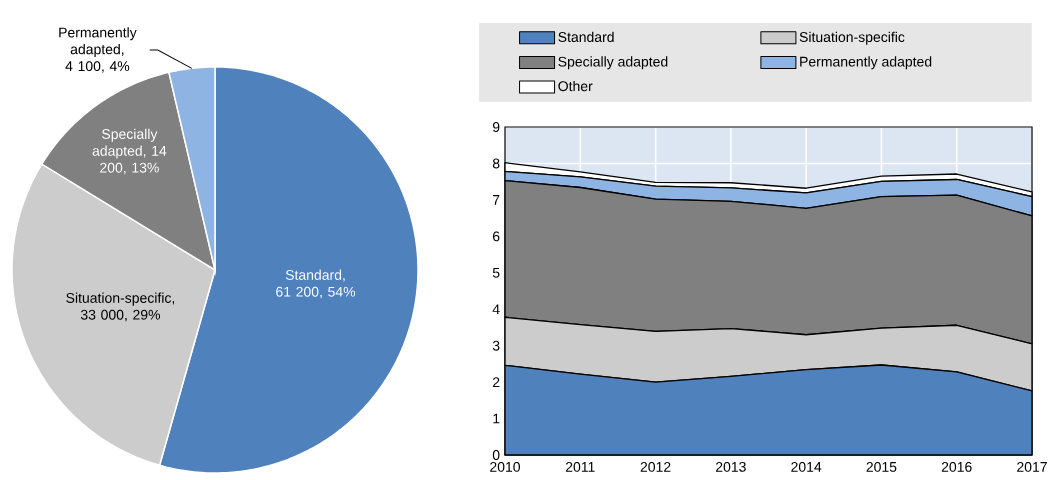  Describe the element at coordinates (496, 127) in the screenshot. I see `y-tick-label: 9` at that location.